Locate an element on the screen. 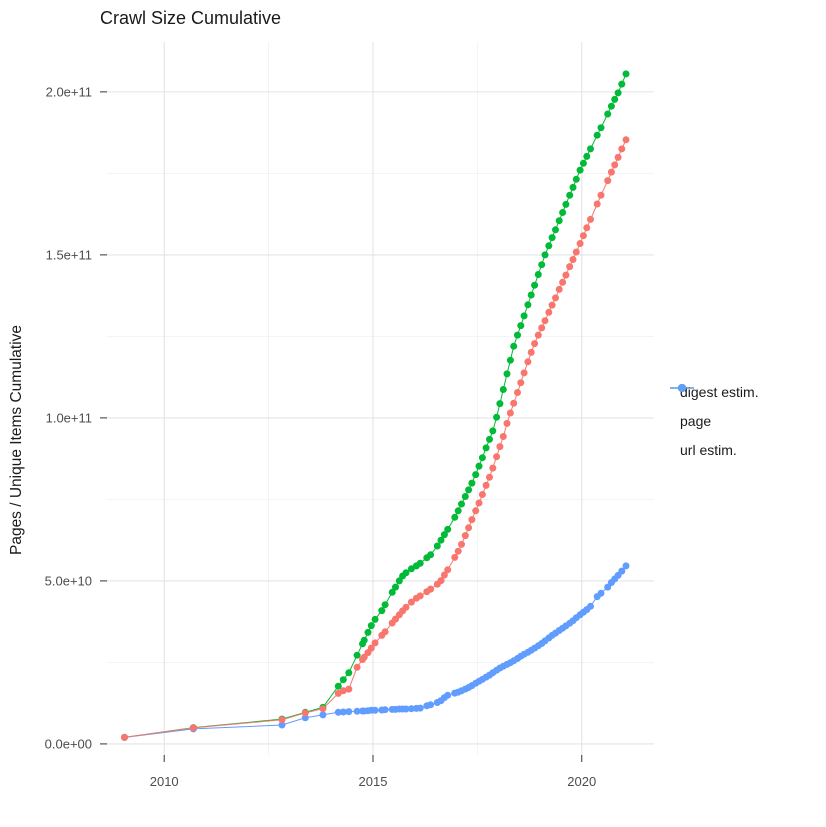 The width and height of the screenshot is (826, 827). legend-entry-page: page is located at coordinates (713, 408).